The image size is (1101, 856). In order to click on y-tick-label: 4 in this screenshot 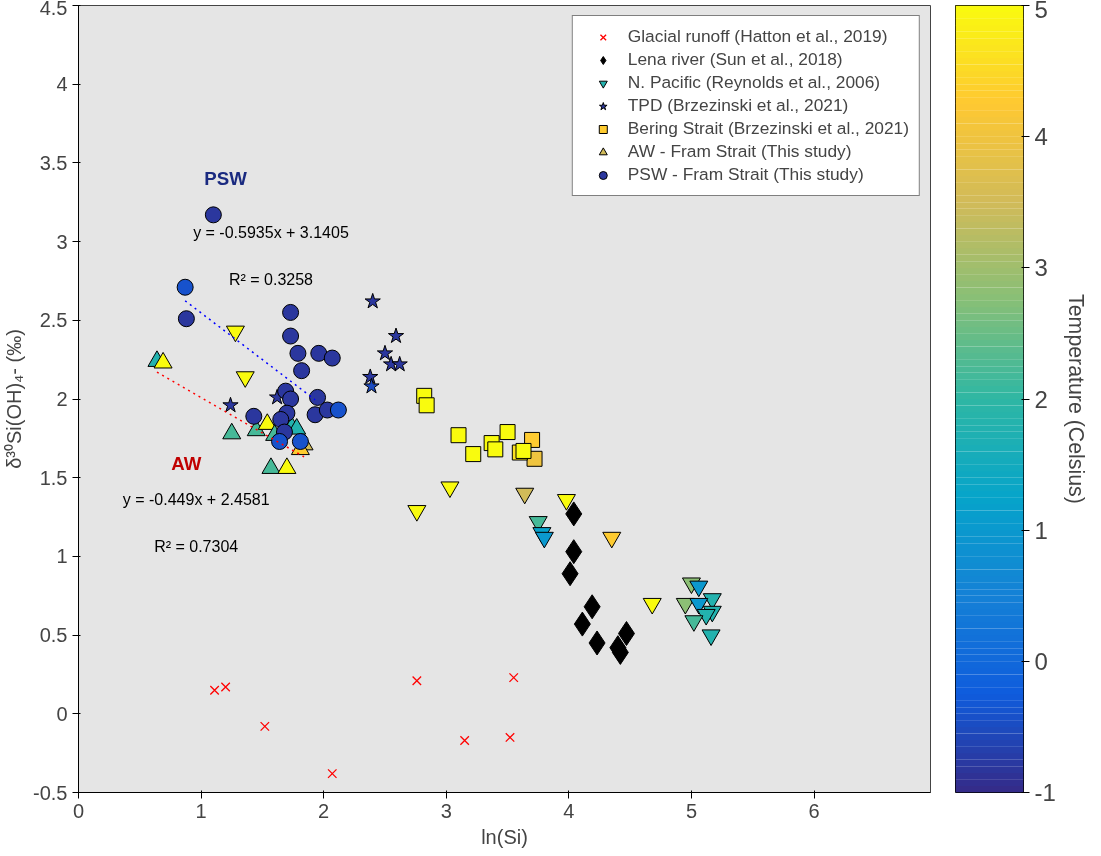, I will do `click(62, 84)`.